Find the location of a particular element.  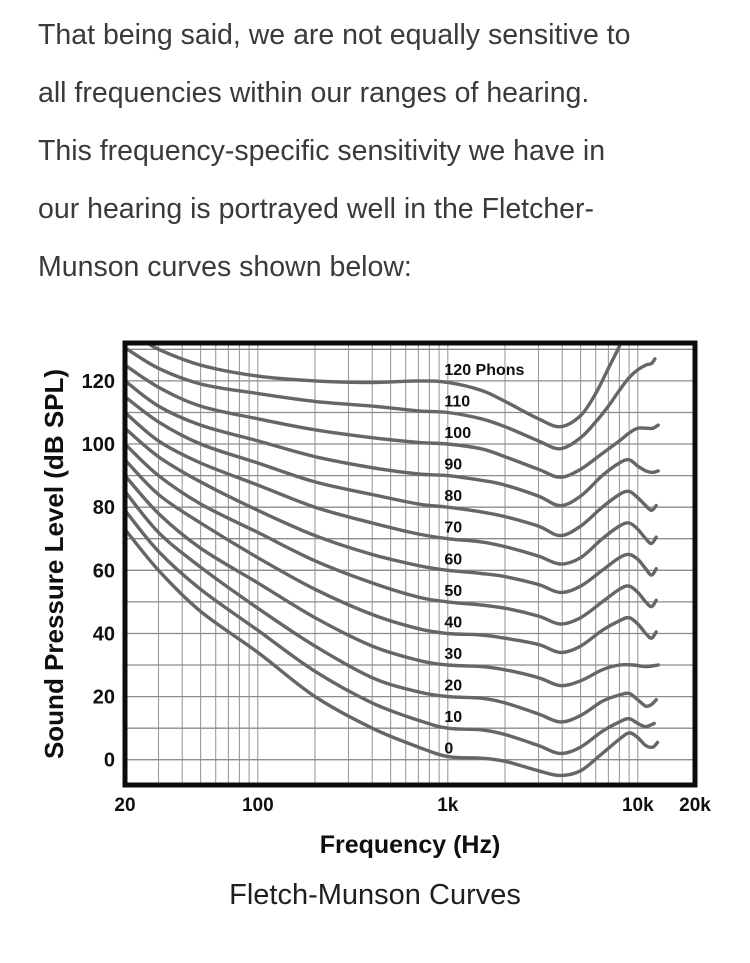

phon-label-70: 70 is located at coordinates (453, 528).